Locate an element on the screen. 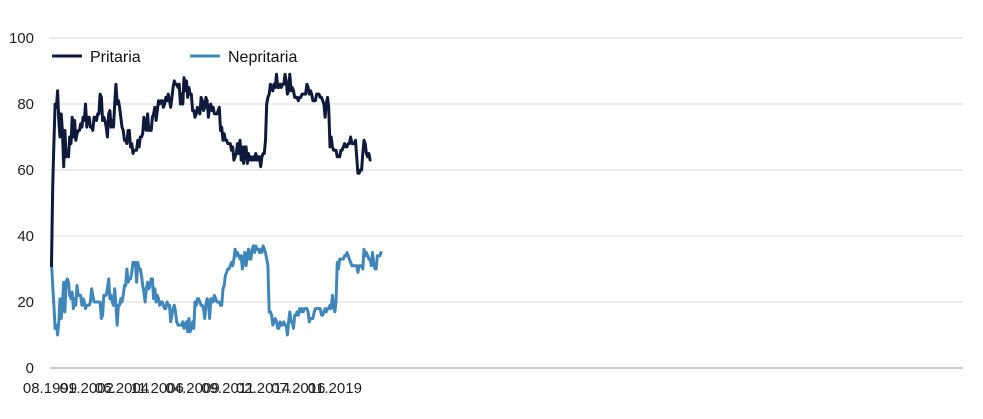  x-tick-label-11.2006: 11.2006 is located at coordinates (157, 388).